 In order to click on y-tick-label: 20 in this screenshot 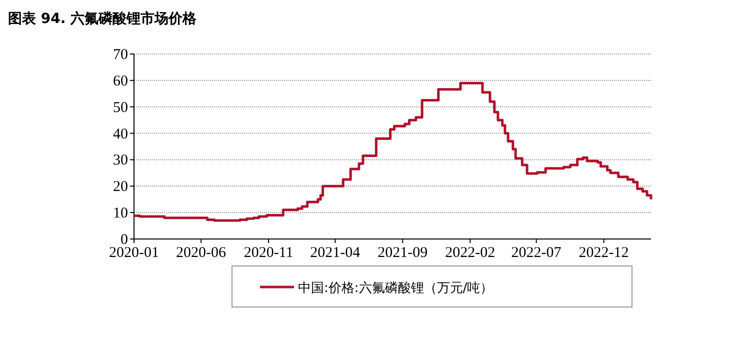, I will do `click(120, 187)`.